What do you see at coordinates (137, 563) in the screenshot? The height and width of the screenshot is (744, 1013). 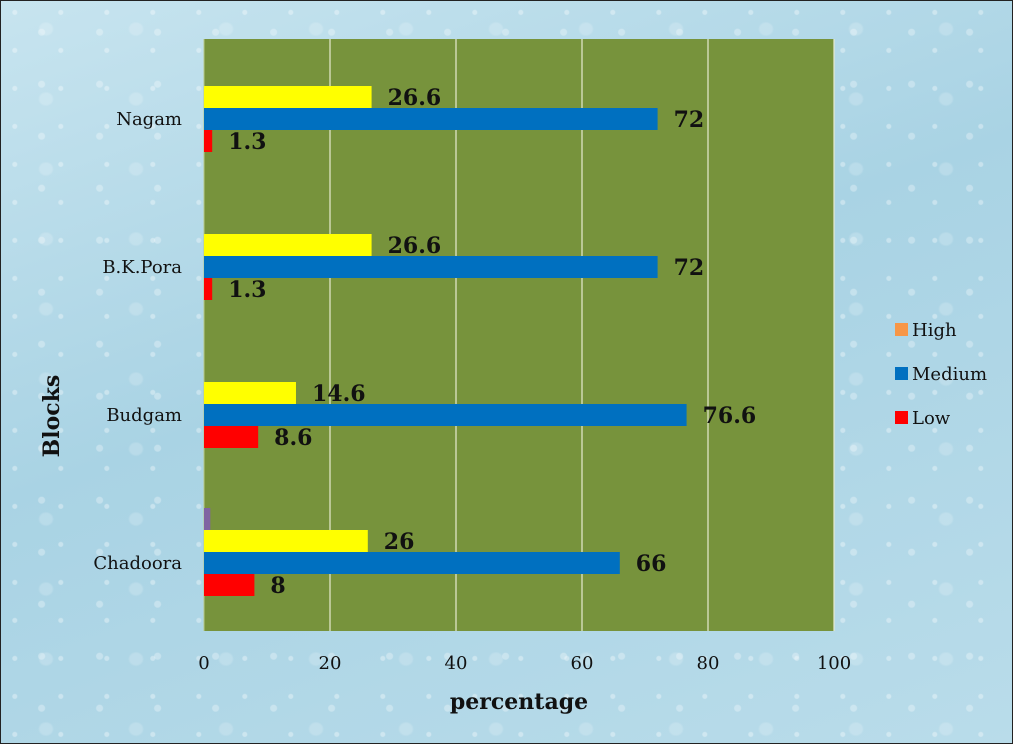 I see `category-label: Chadoora` at bounding box center [137, 563].